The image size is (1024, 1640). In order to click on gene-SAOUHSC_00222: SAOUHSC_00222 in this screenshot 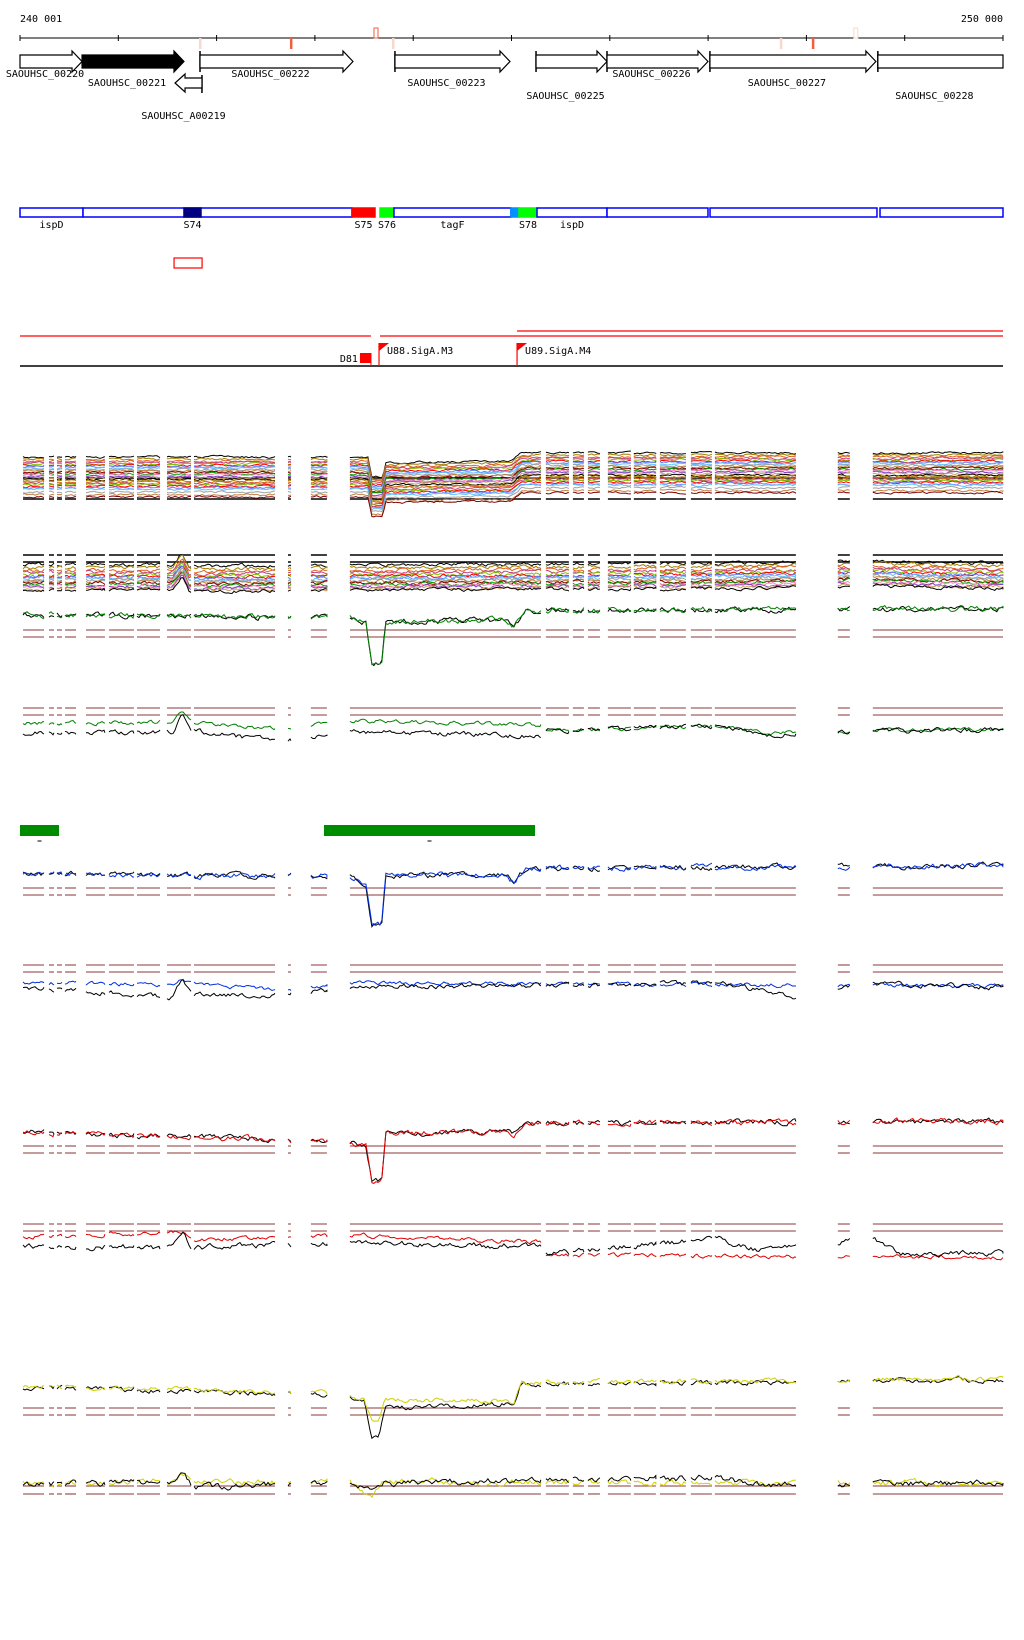, I will do `click(276, 64)`.